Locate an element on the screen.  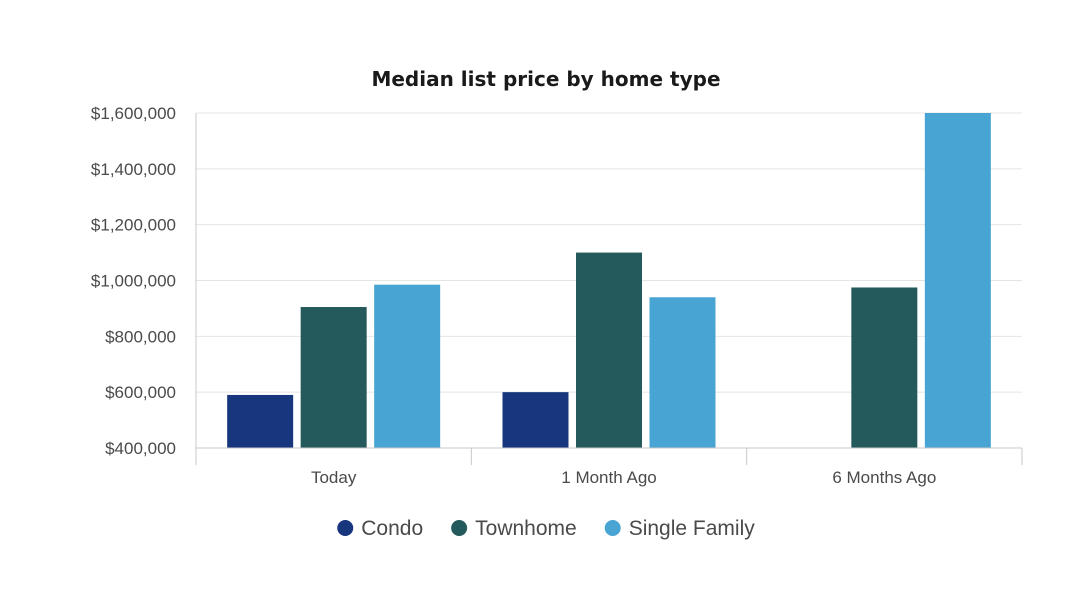
y-tick-label: $1,400,000 is located at coordinates (133, 169).